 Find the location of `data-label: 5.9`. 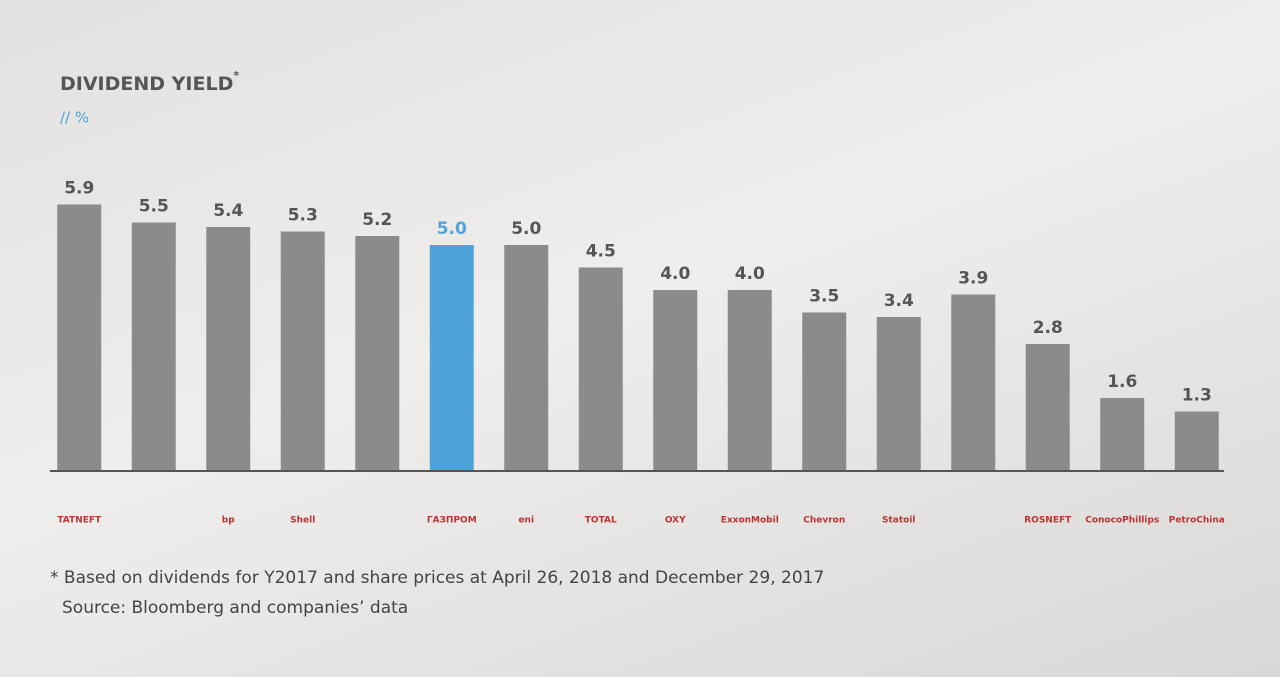

data-label: 5.9 is located at coordinates (79, 189).